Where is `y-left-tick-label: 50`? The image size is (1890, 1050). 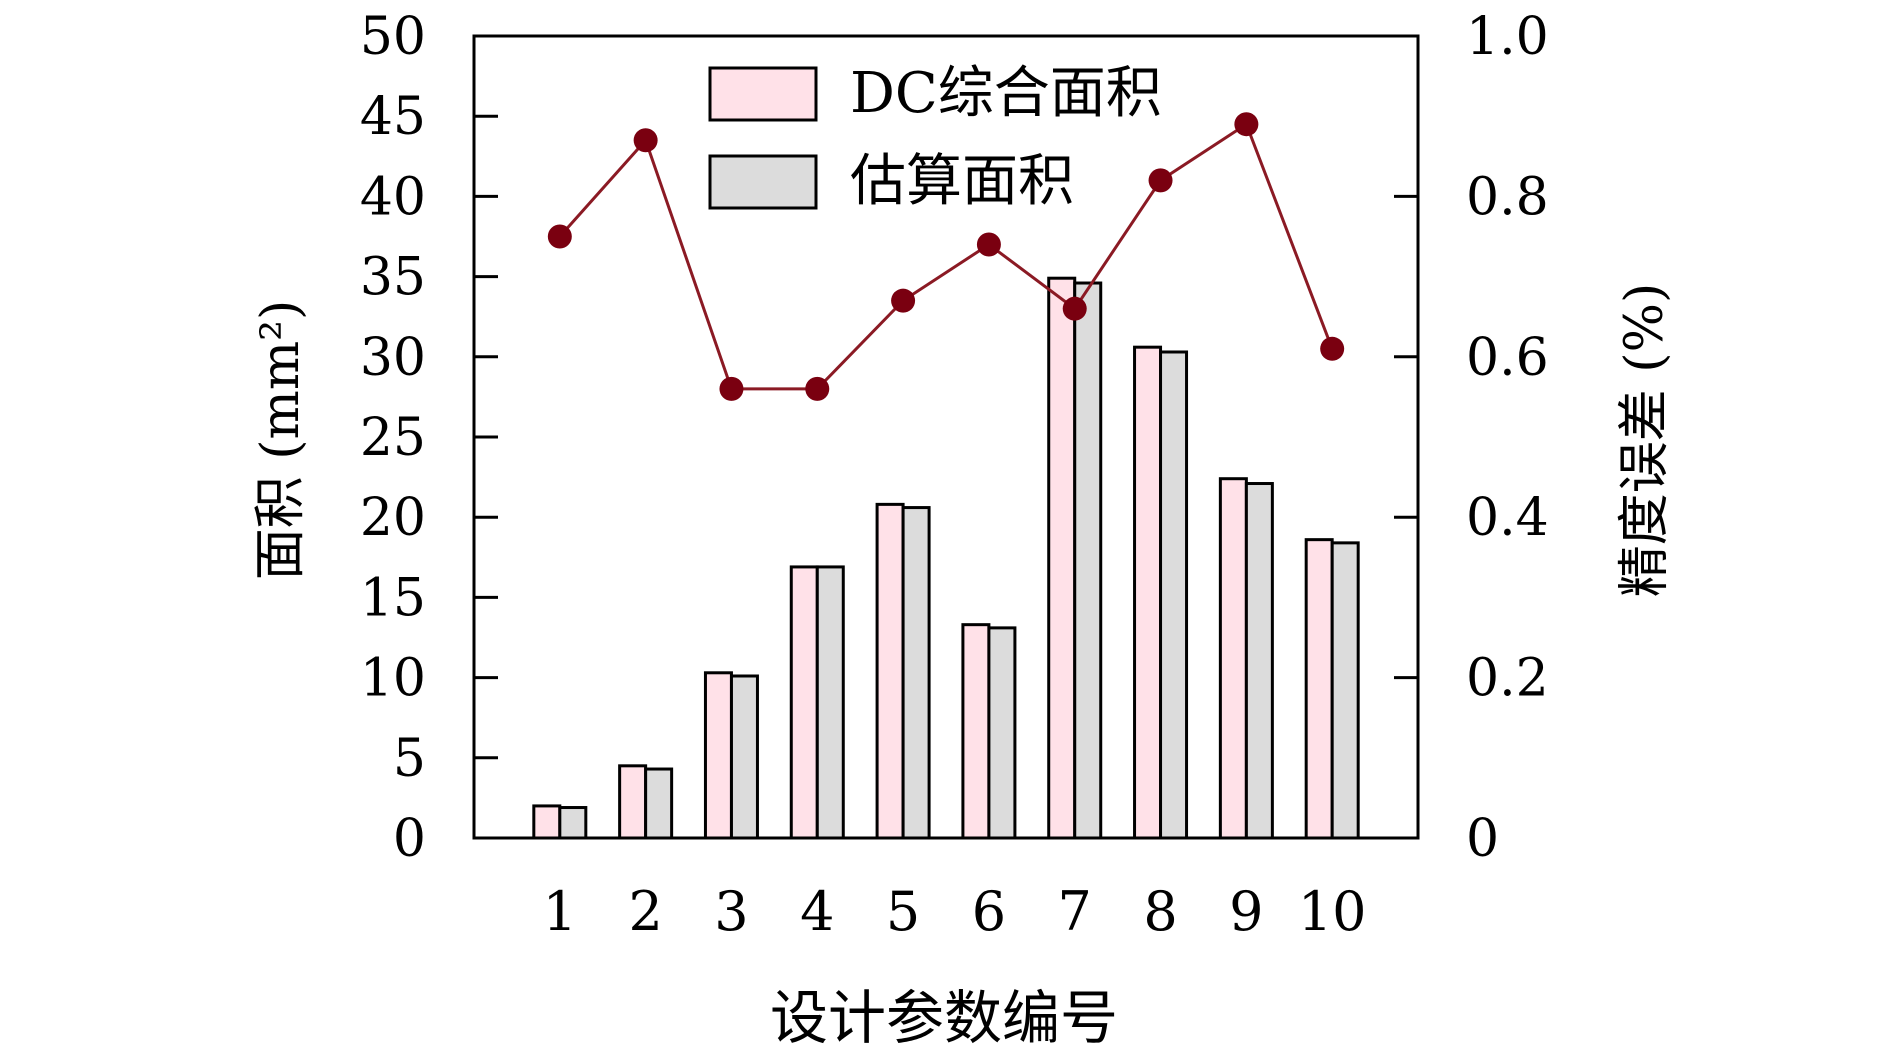 y-left-tick-label: 50 is located at coordinates (393, 37).